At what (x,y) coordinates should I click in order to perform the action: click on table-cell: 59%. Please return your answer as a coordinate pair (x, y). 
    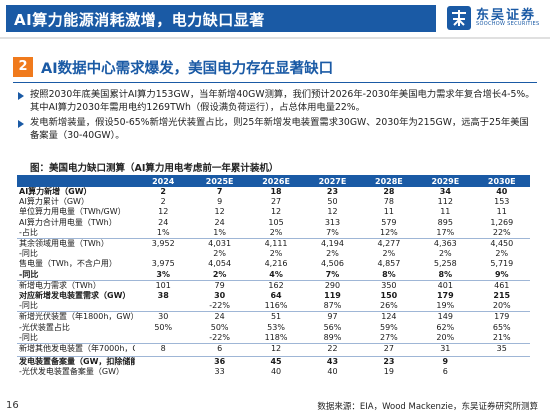
    Looking at the image, I should click on (389, 327).